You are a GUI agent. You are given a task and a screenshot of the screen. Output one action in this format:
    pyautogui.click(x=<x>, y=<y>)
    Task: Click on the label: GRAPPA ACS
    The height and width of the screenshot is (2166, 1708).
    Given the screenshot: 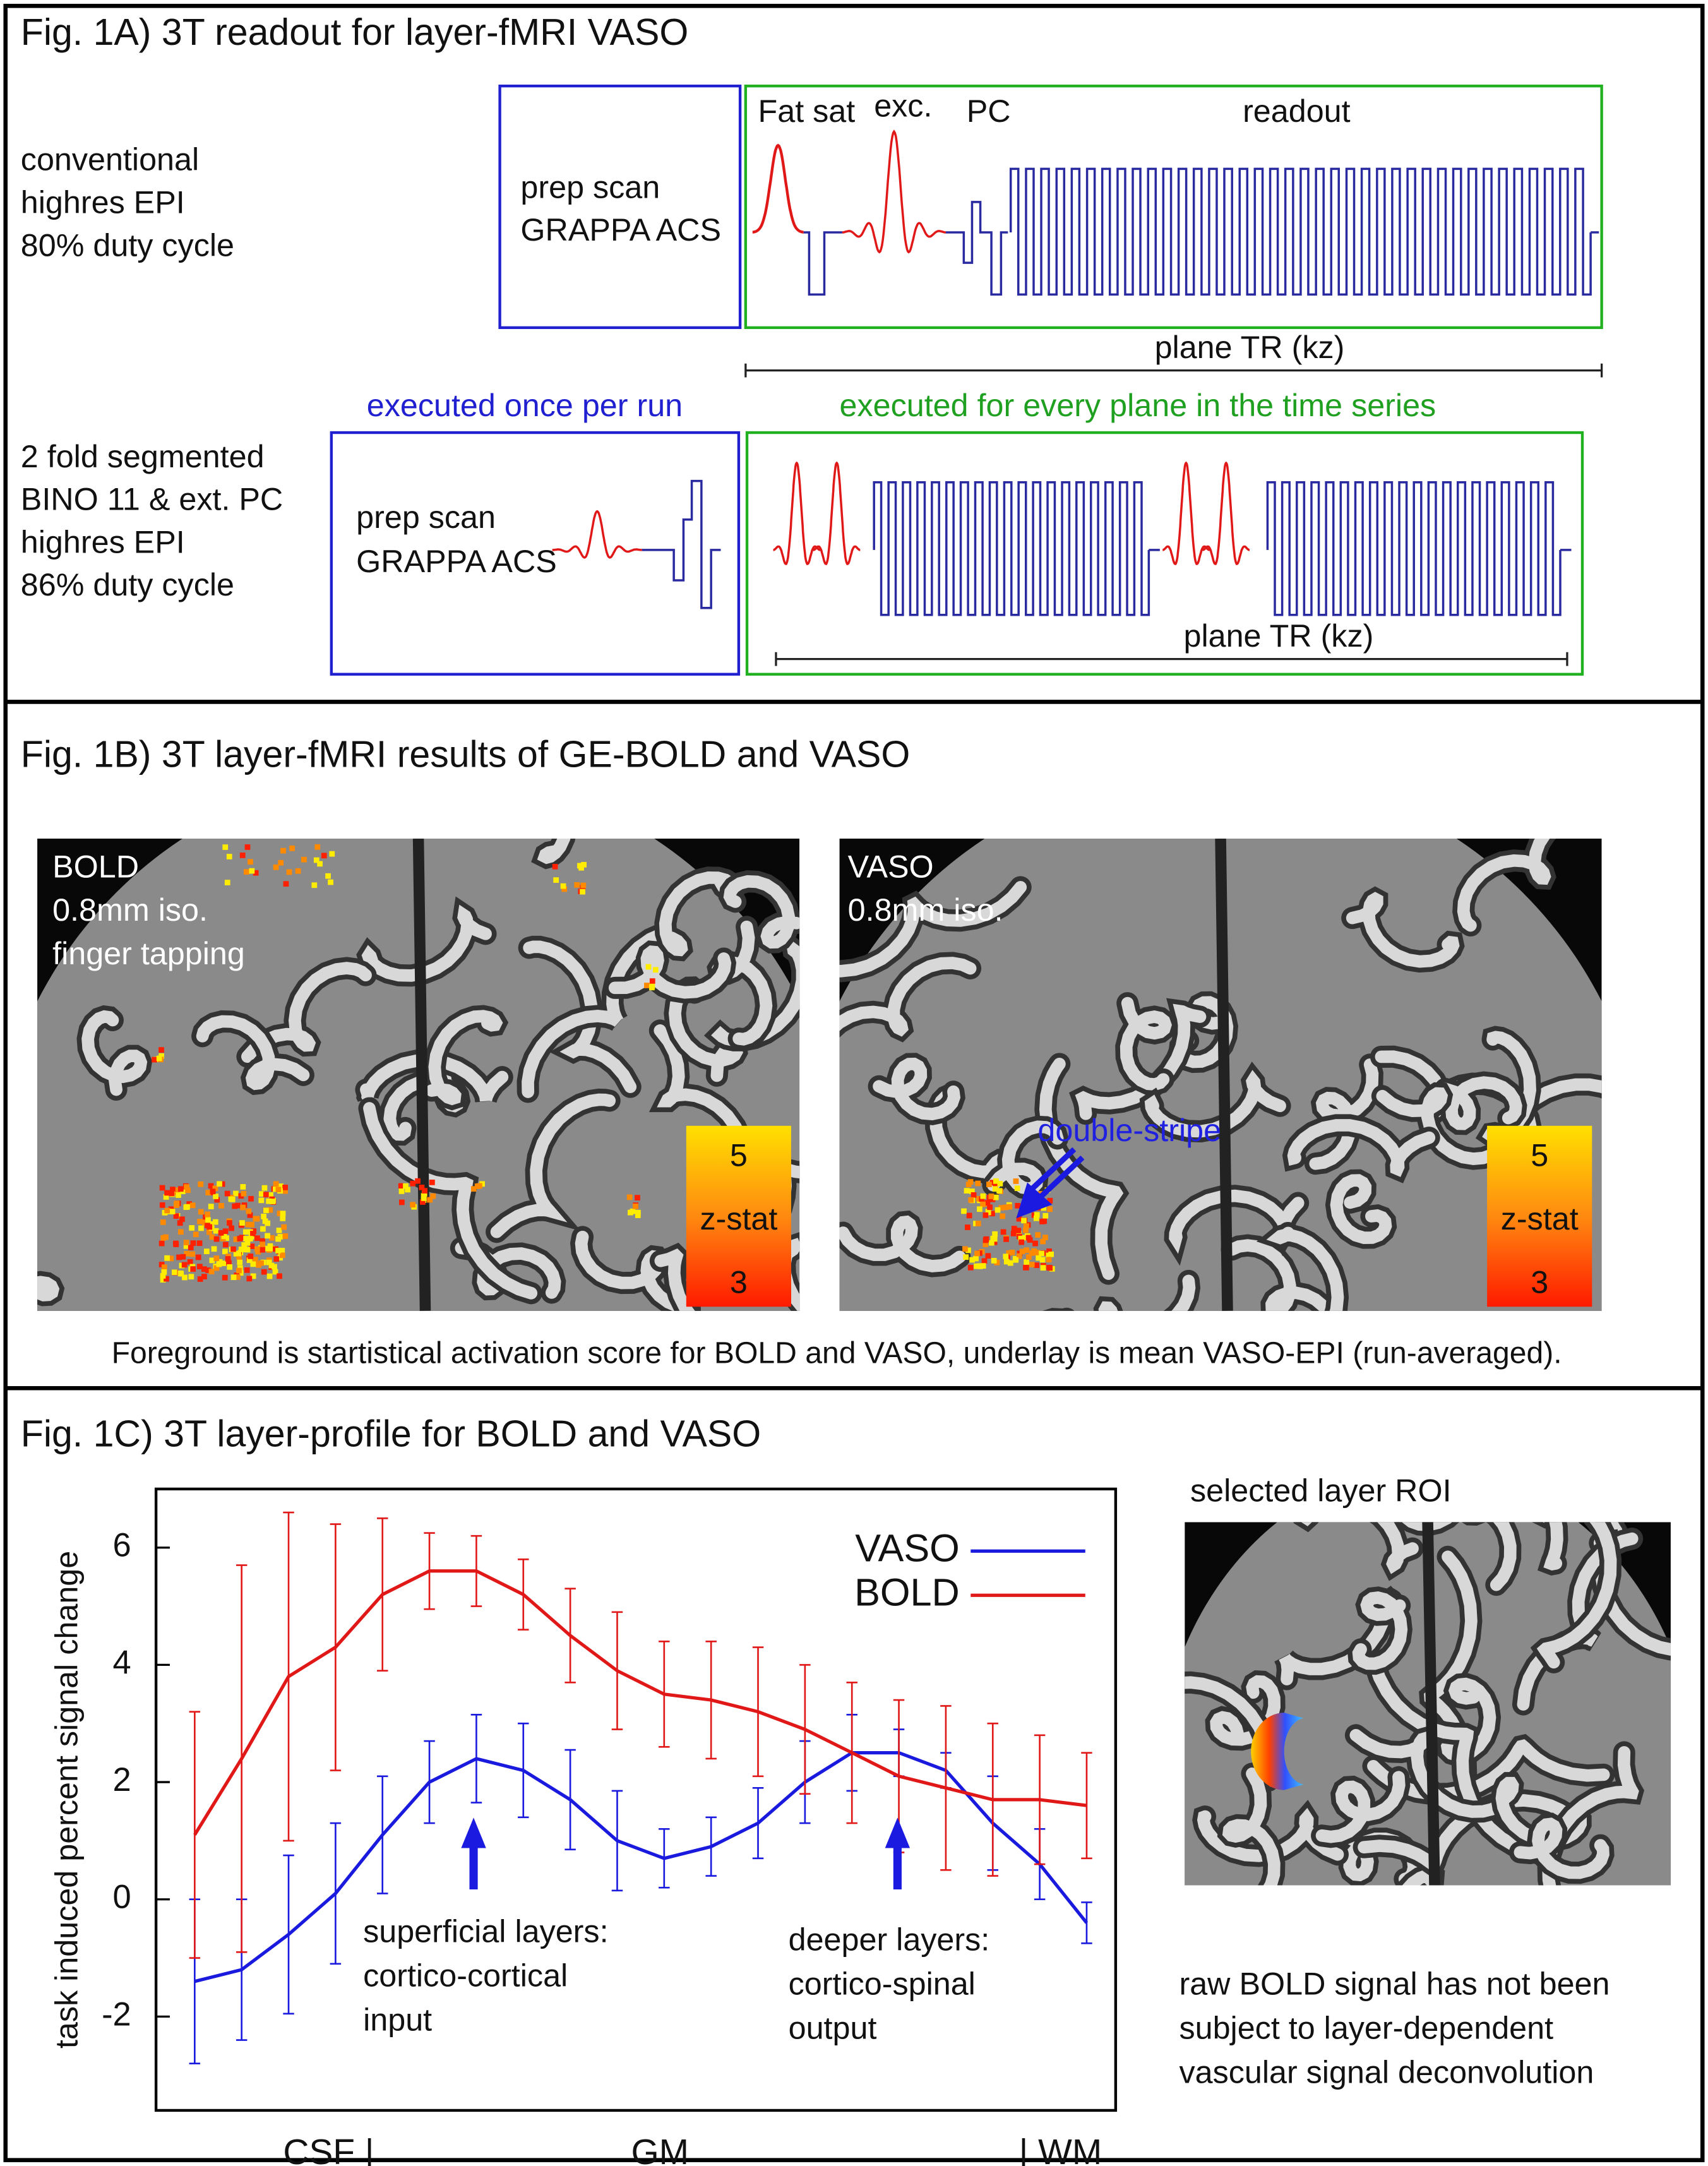 What is the action you would take?
    pyautogui.click(x=457, y=561)
    